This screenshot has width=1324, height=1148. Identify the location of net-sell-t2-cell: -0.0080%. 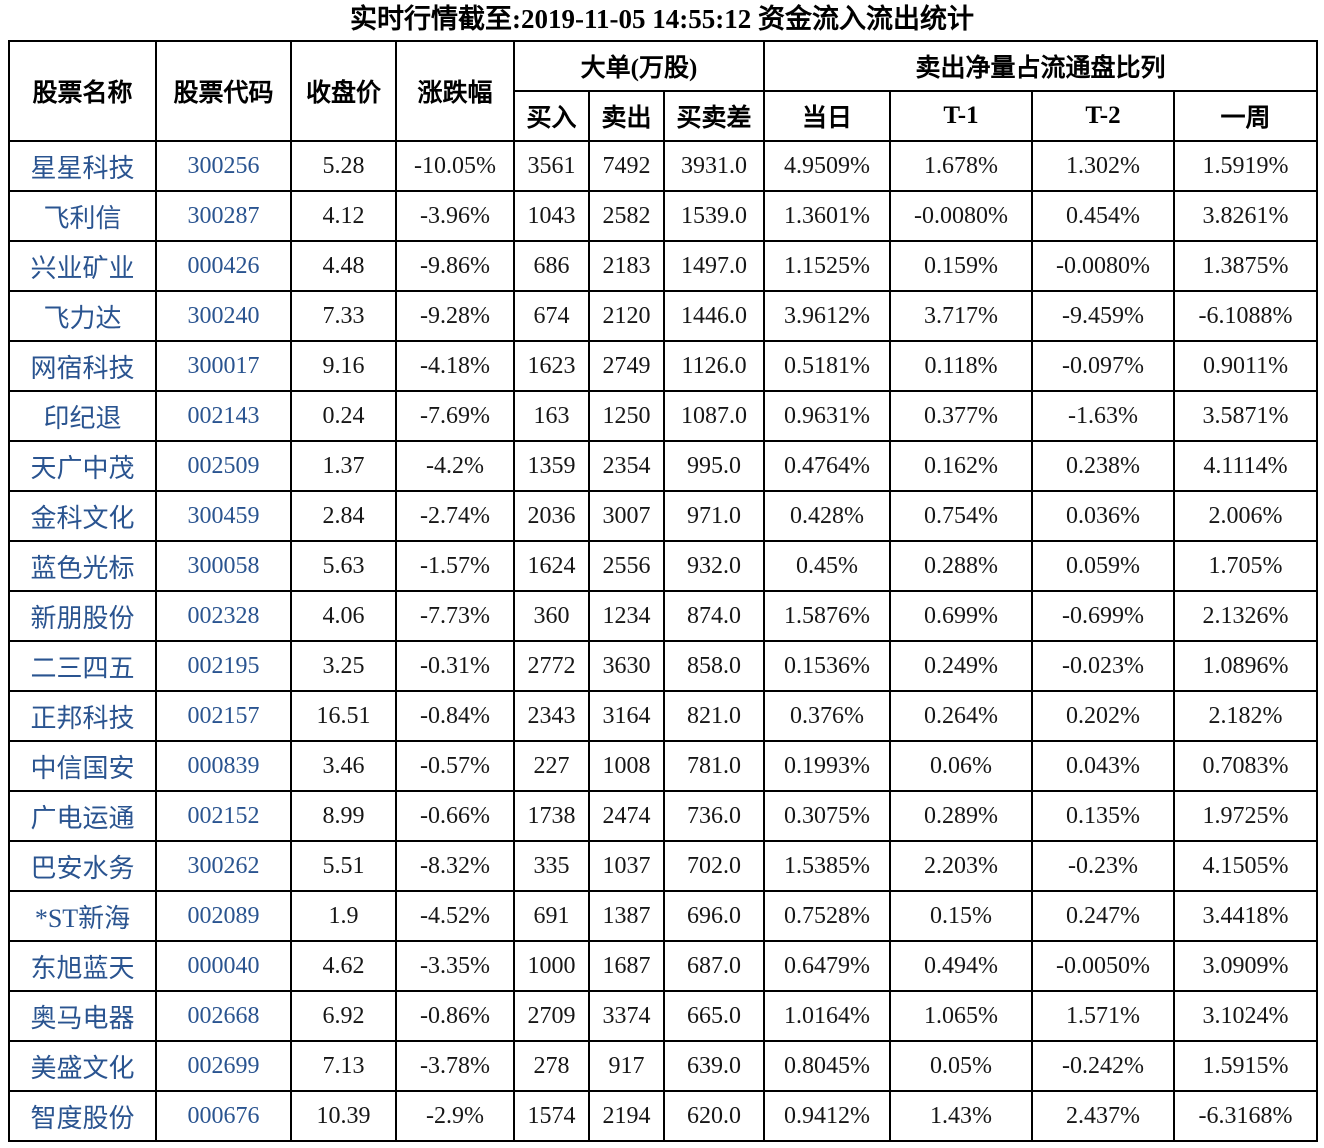
(1103, 266).